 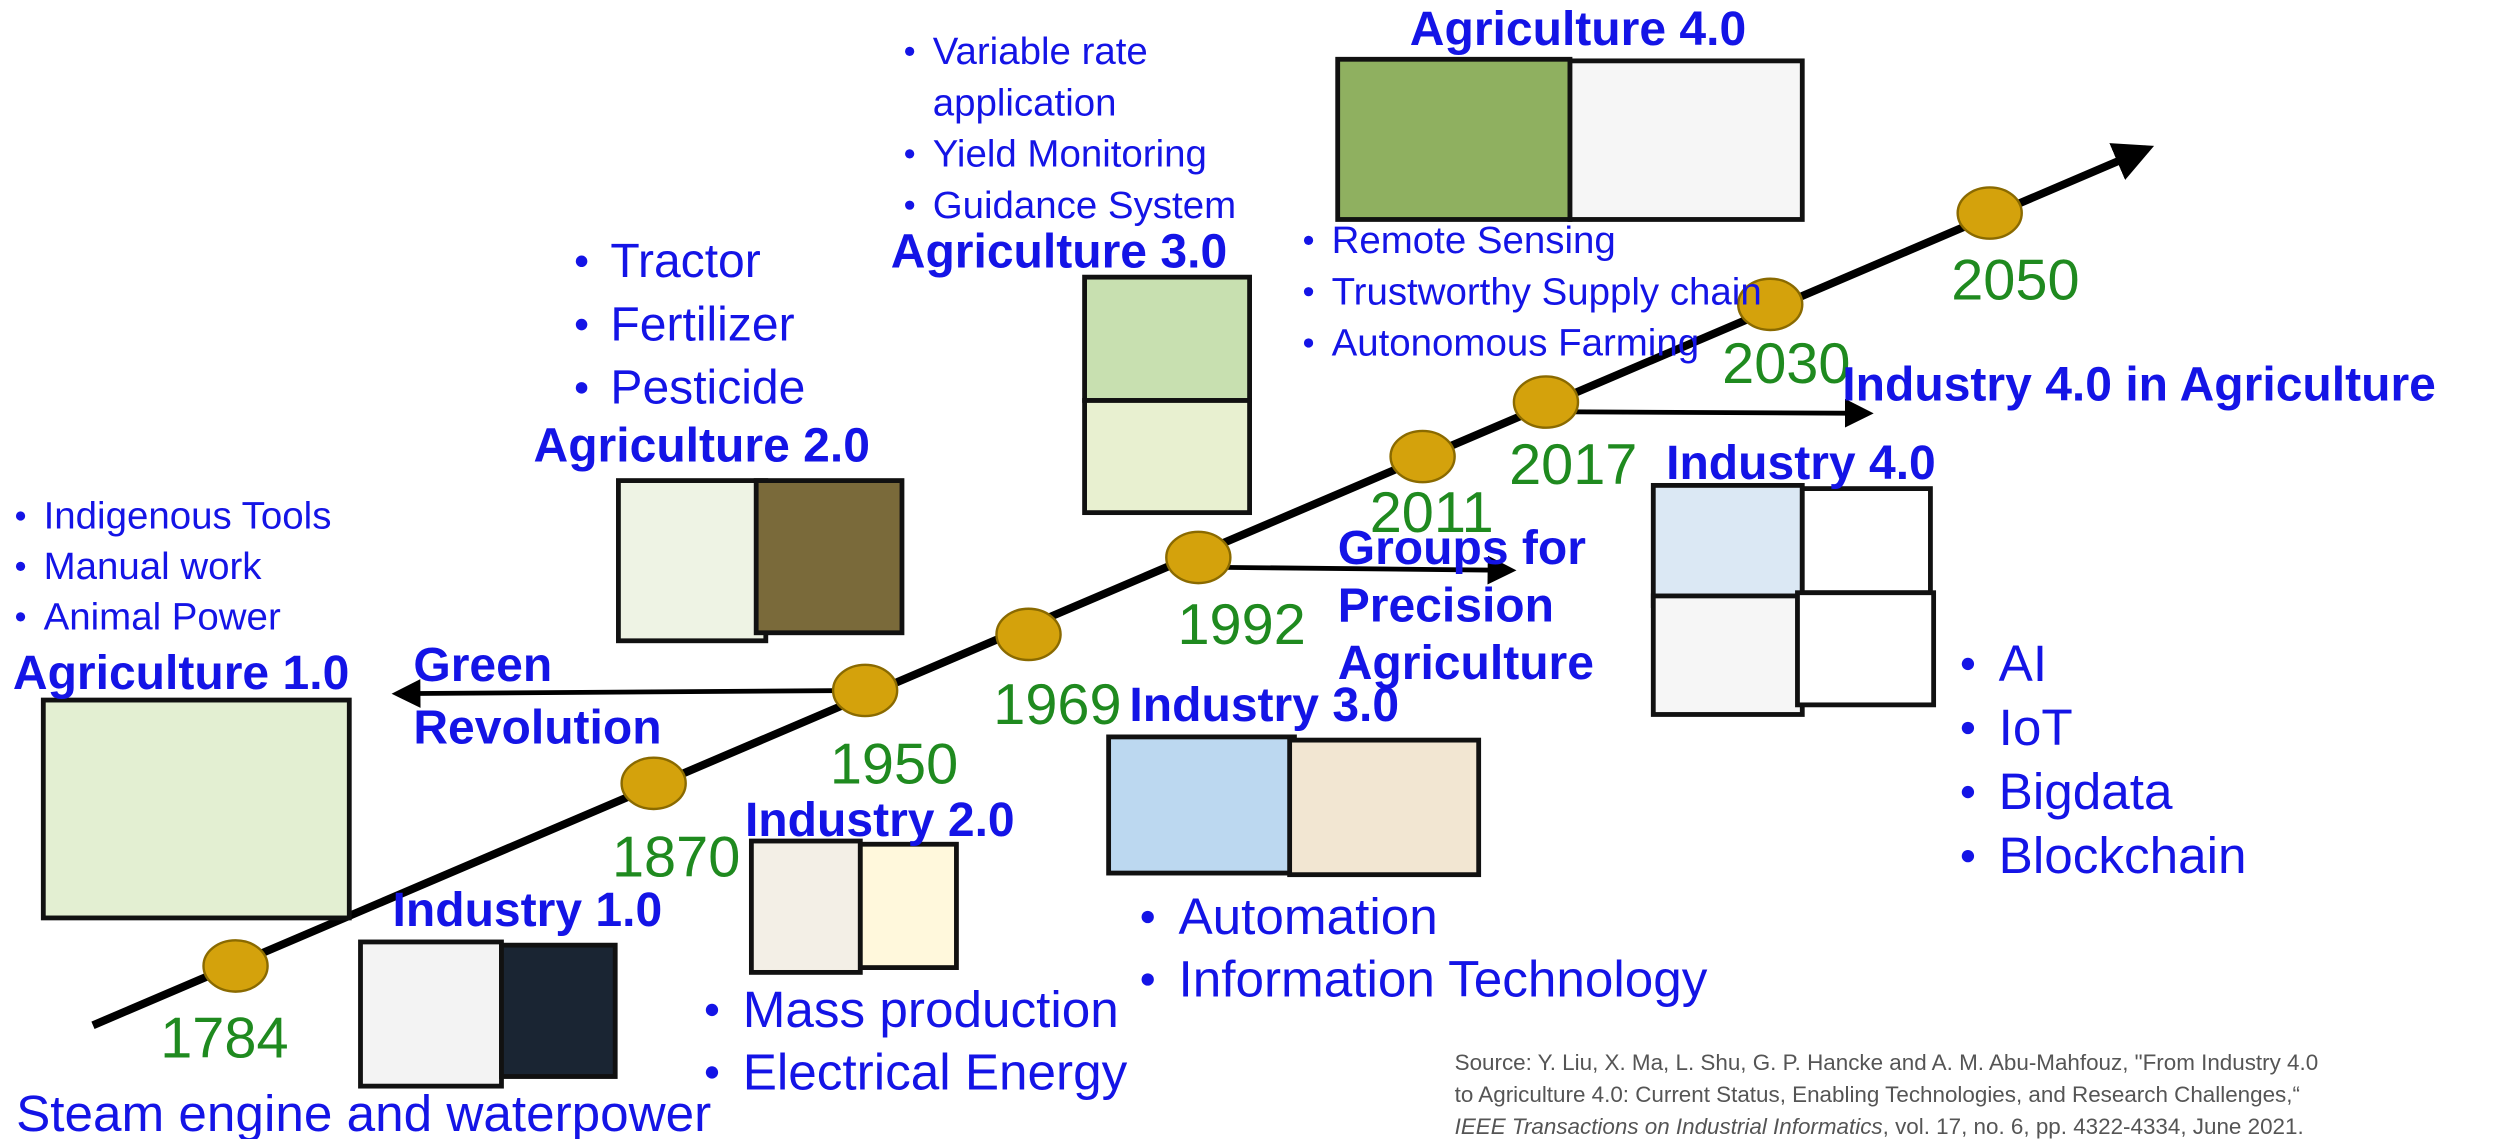 I want to click on year-label: 1784, so click(x=224, y=1038).